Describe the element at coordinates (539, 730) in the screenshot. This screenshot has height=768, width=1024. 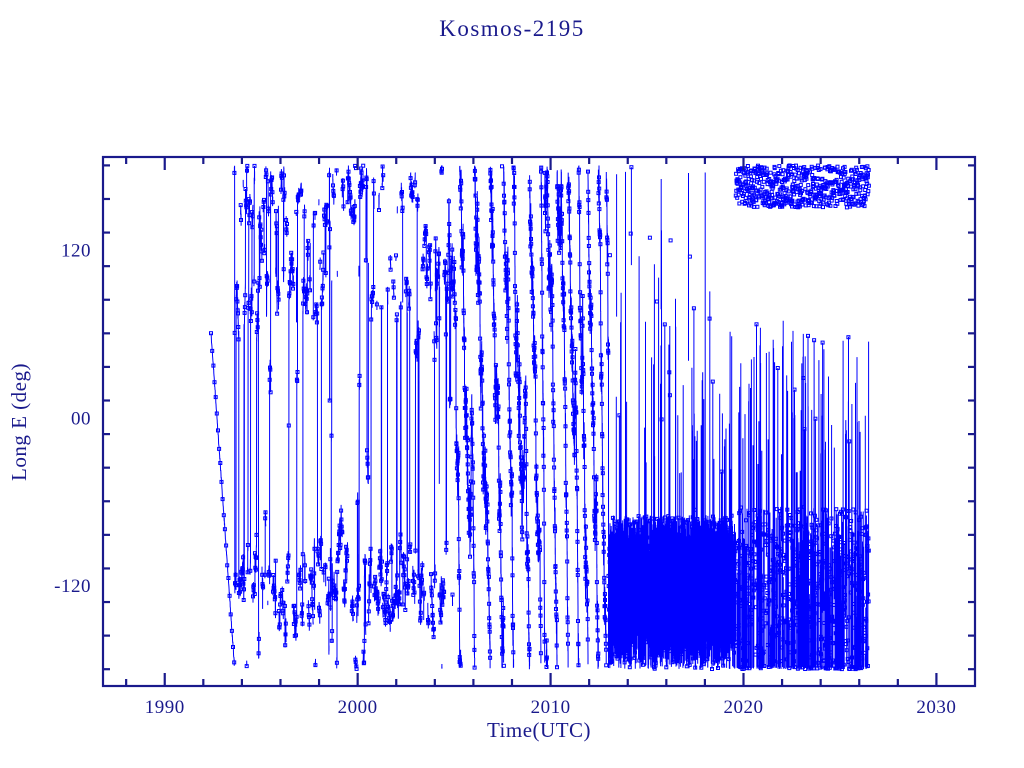
I see `x-axis-title: Time(UTC)` at that location.